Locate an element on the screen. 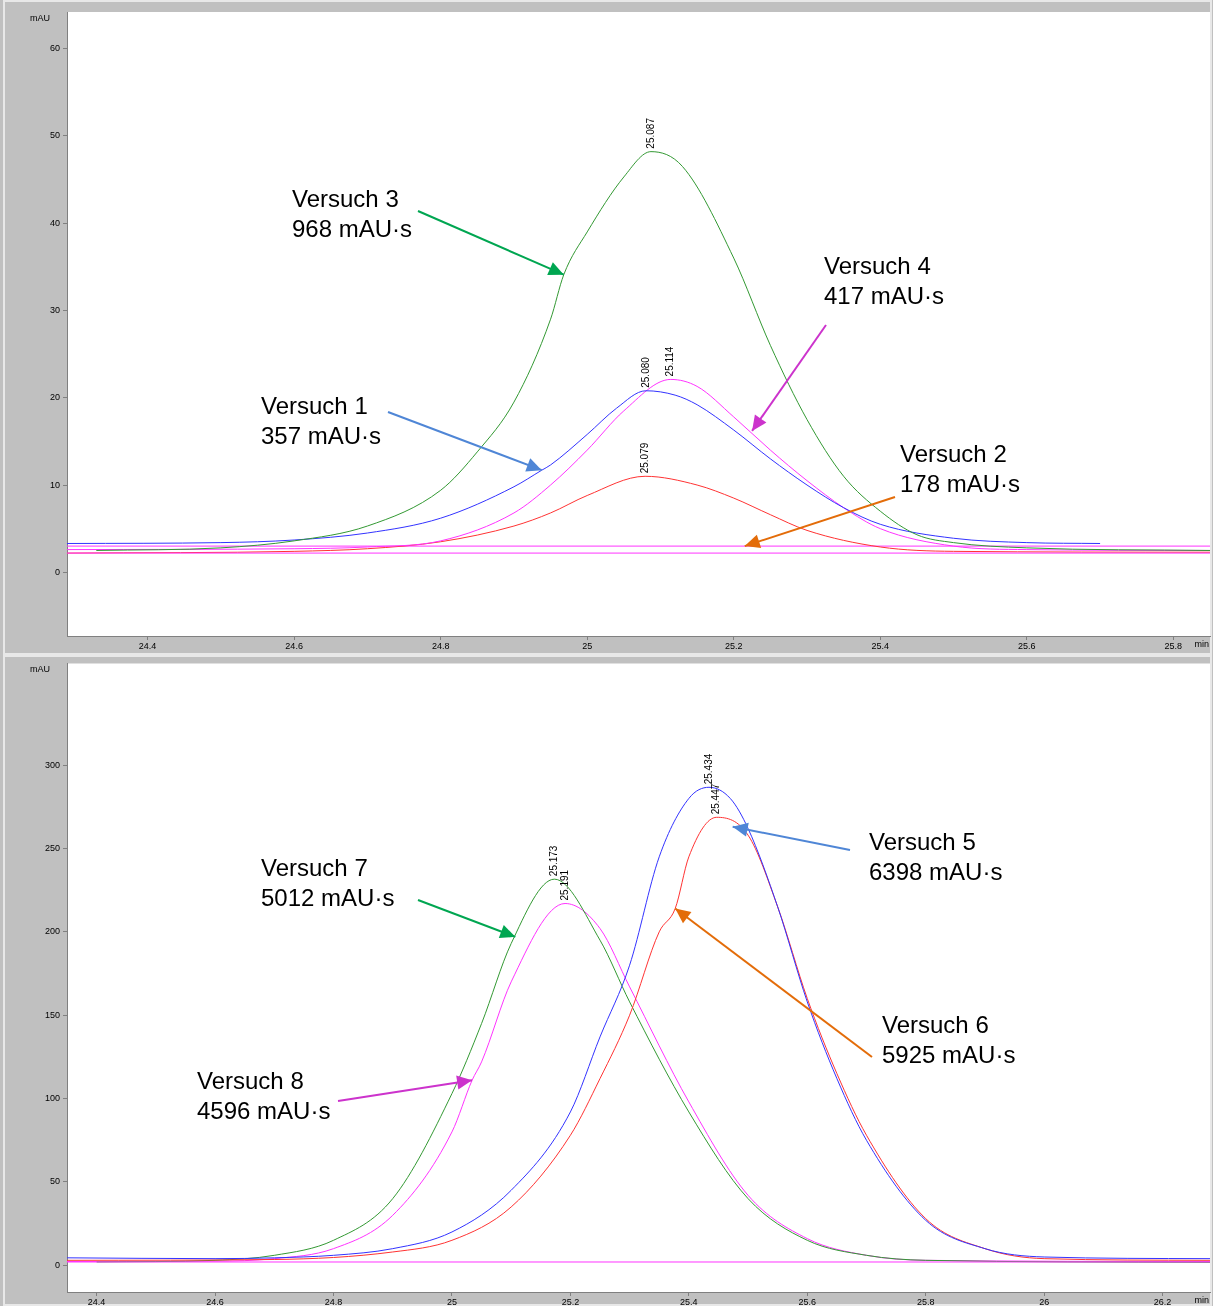 The image size is (1213, 1306). y-tick-label: 40 is located at coordinates (54, 222).